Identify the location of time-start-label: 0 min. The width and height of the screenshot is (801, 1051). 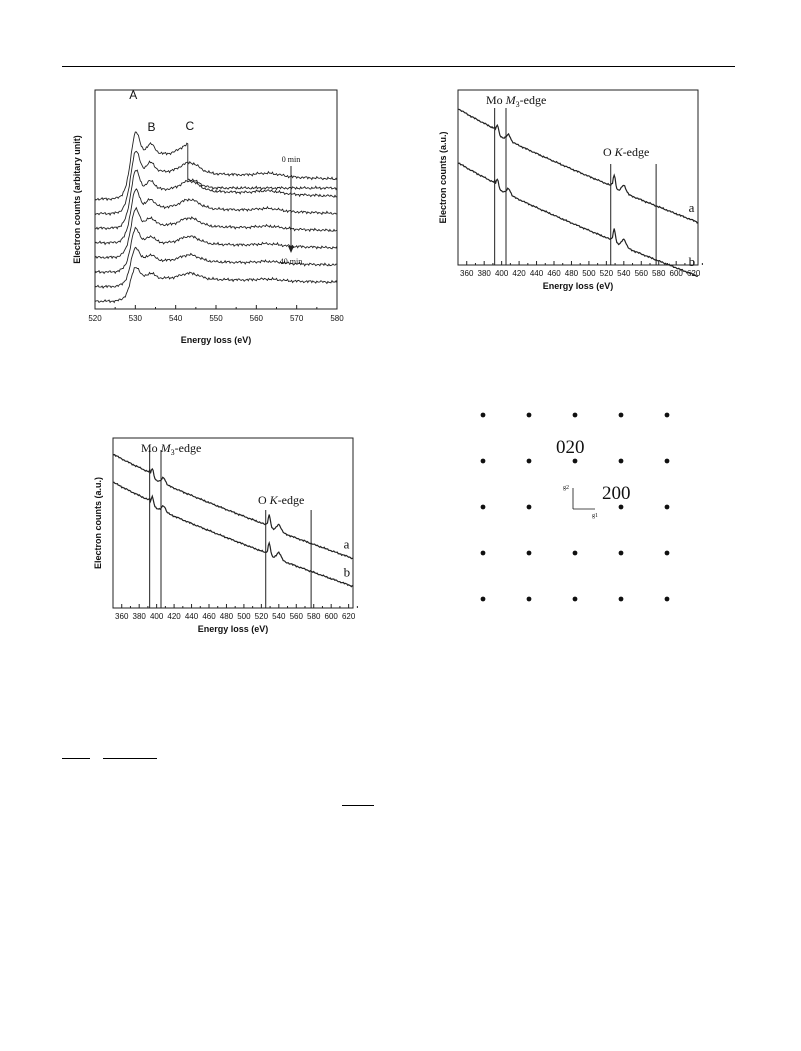
(291, 159).